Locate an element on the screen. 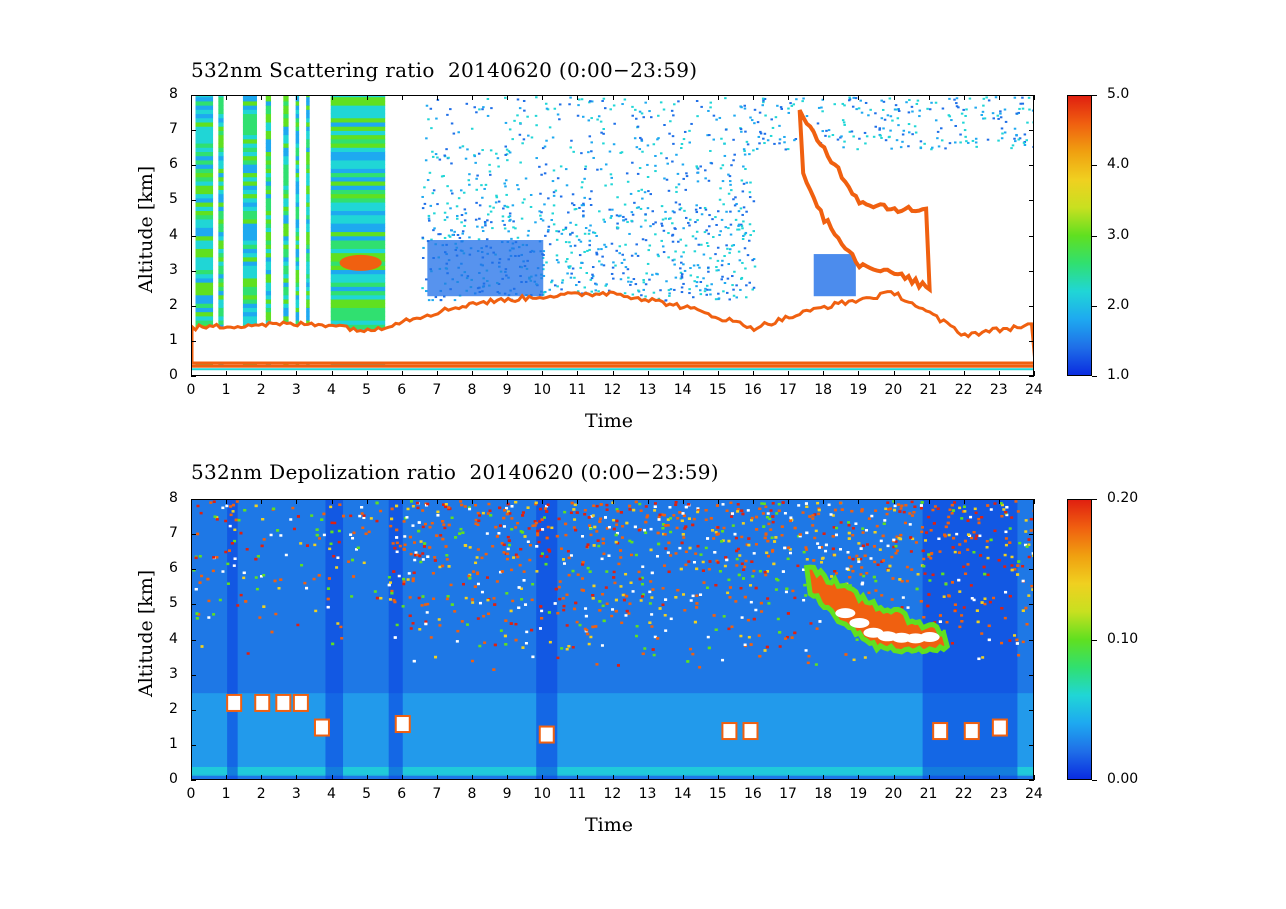 The width and height of the screenshot is (1286, 909). dust-core is located at coordinates (859, 622).